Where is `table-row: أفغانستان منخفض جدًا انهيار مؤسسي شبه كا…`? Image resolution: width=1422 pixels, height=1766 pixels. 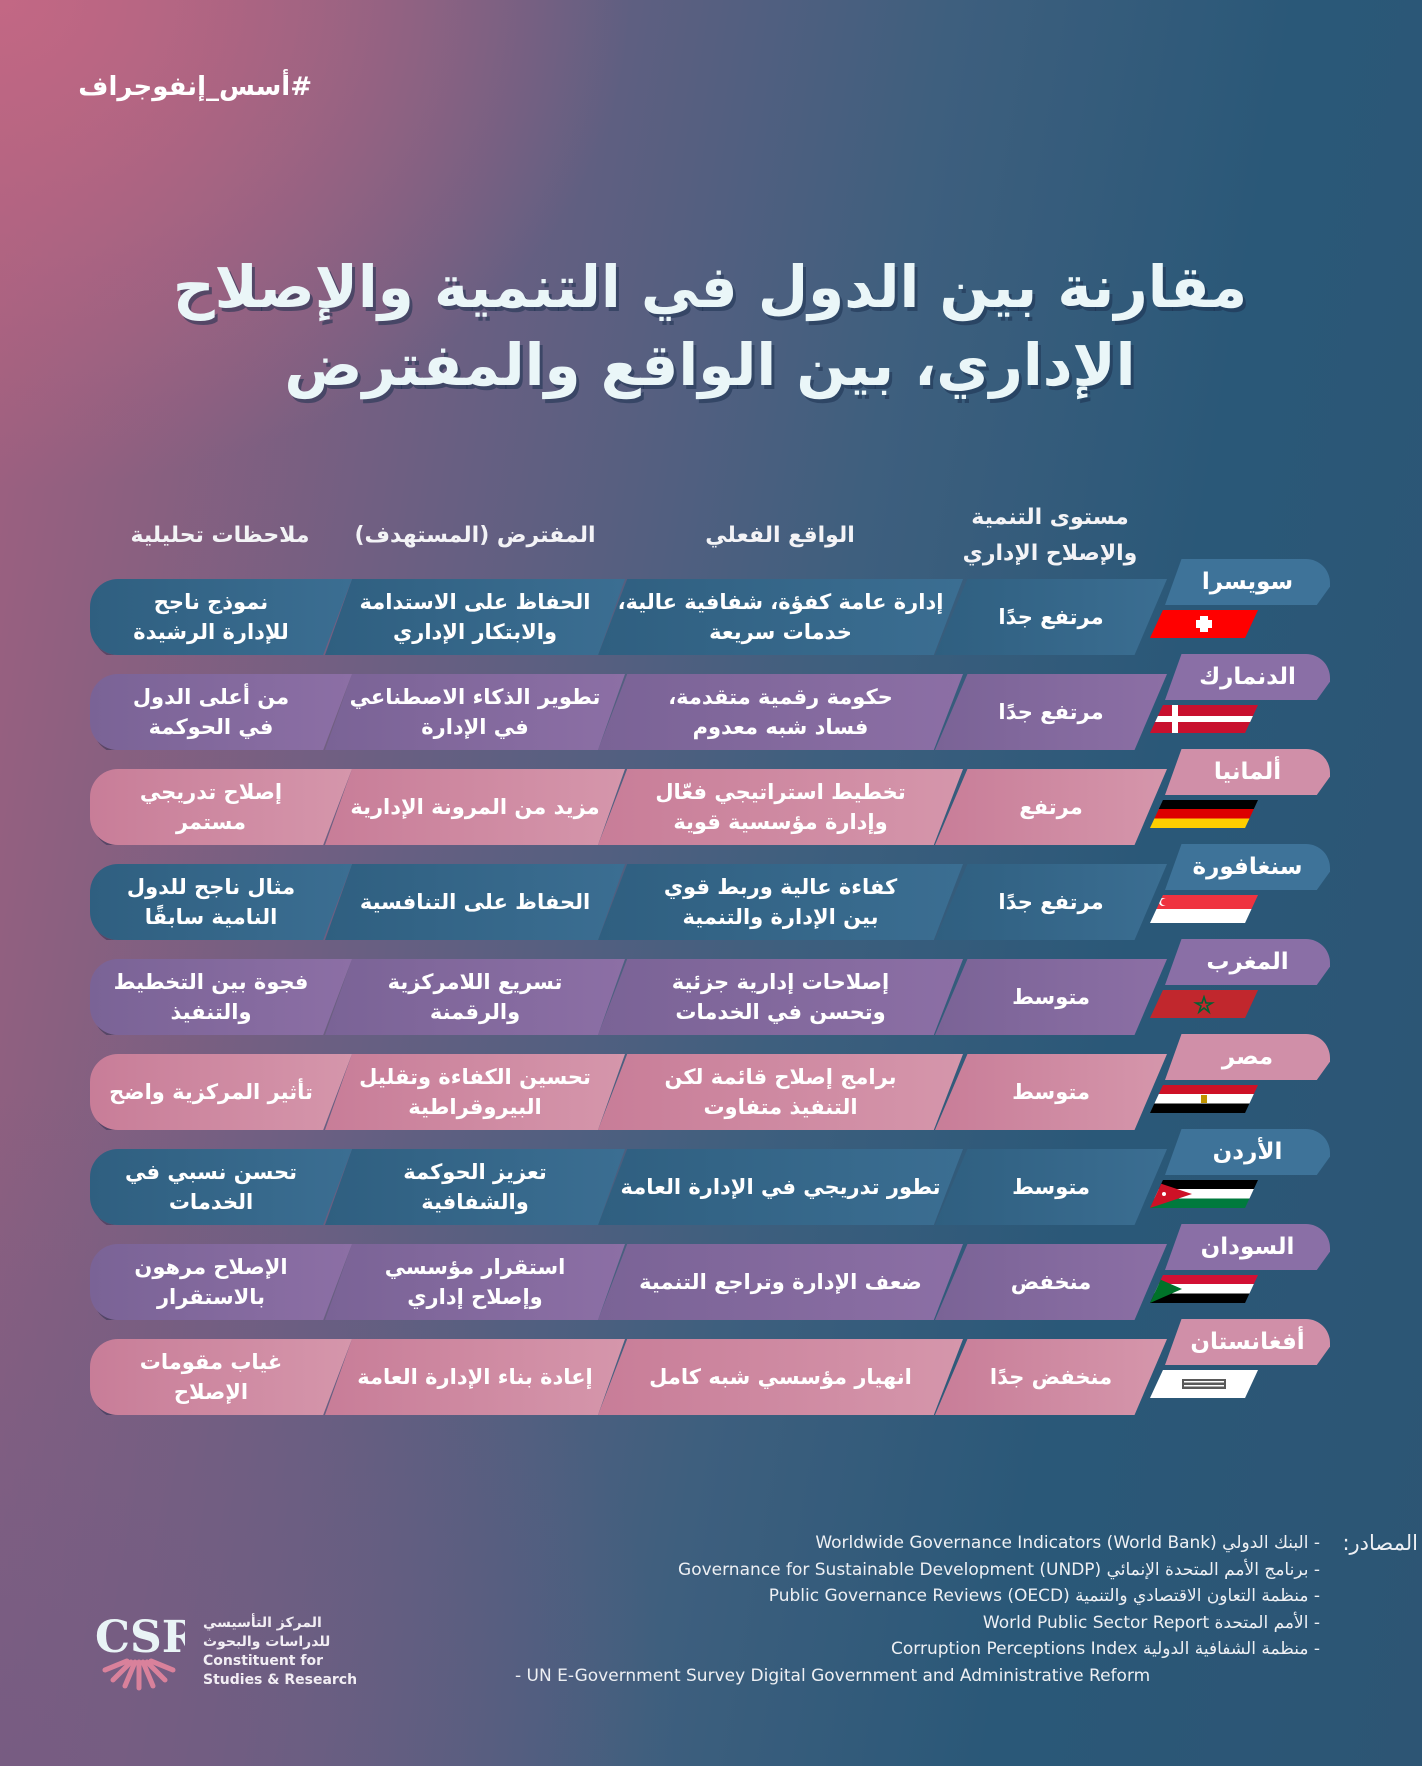 table-row: أفغانستان منخفض جدًا انهيار مؤسسي شبه كا… is located at coordinates (711, 1369).